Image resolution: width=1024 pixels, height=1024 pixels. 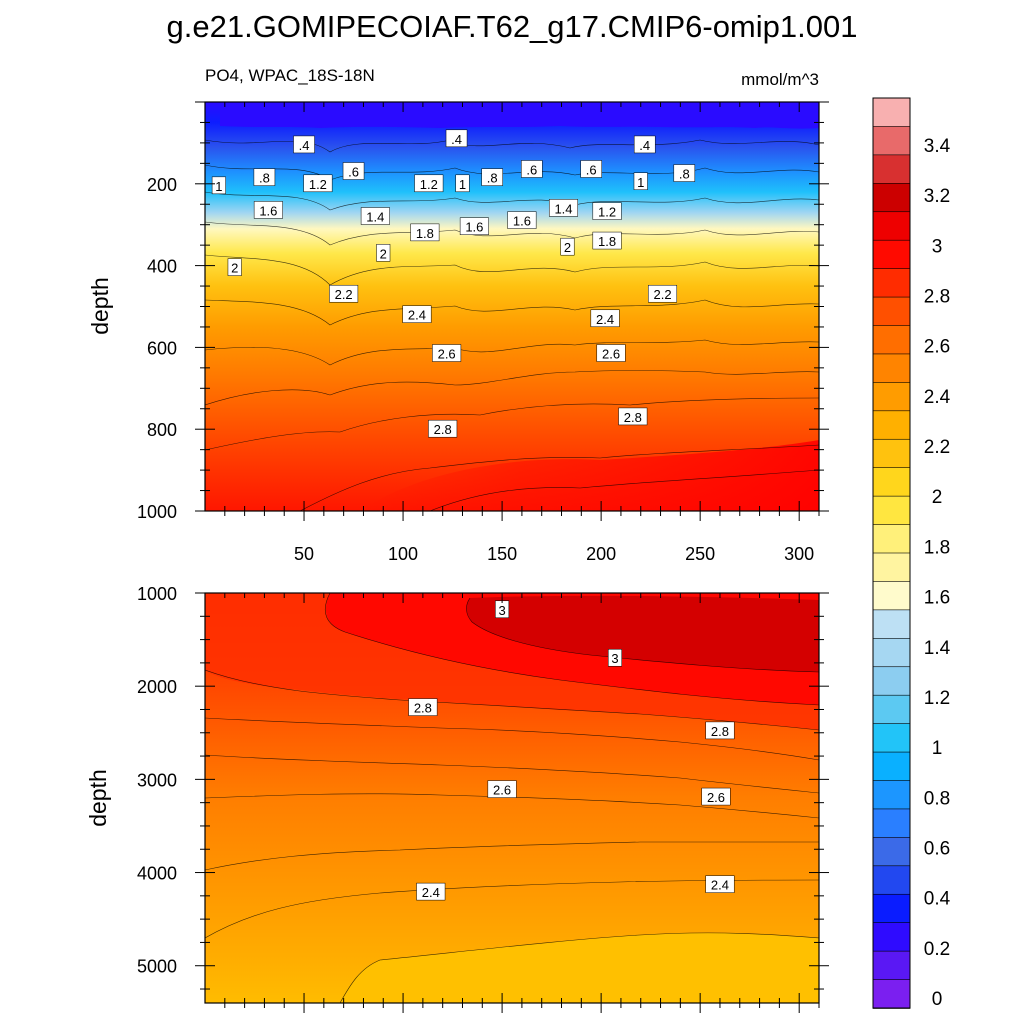 What do you see at coordinates (290, 75) in the screenshot?
I see `subtitle-left: PO4, WPAC_18S-18N` at bounding box center [290, 75].